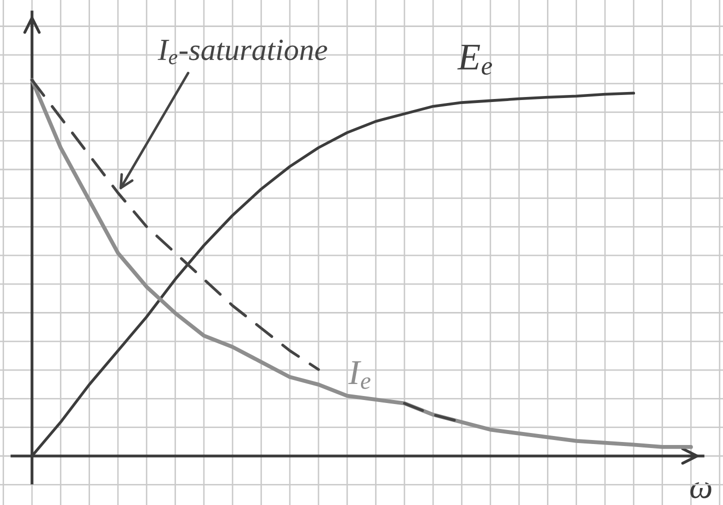 The width and height of the screenshot is (723, 505). Describe the element at coordinates (474, 59) in the screenshot. I see `series-label: E$_{e}$` at that location.